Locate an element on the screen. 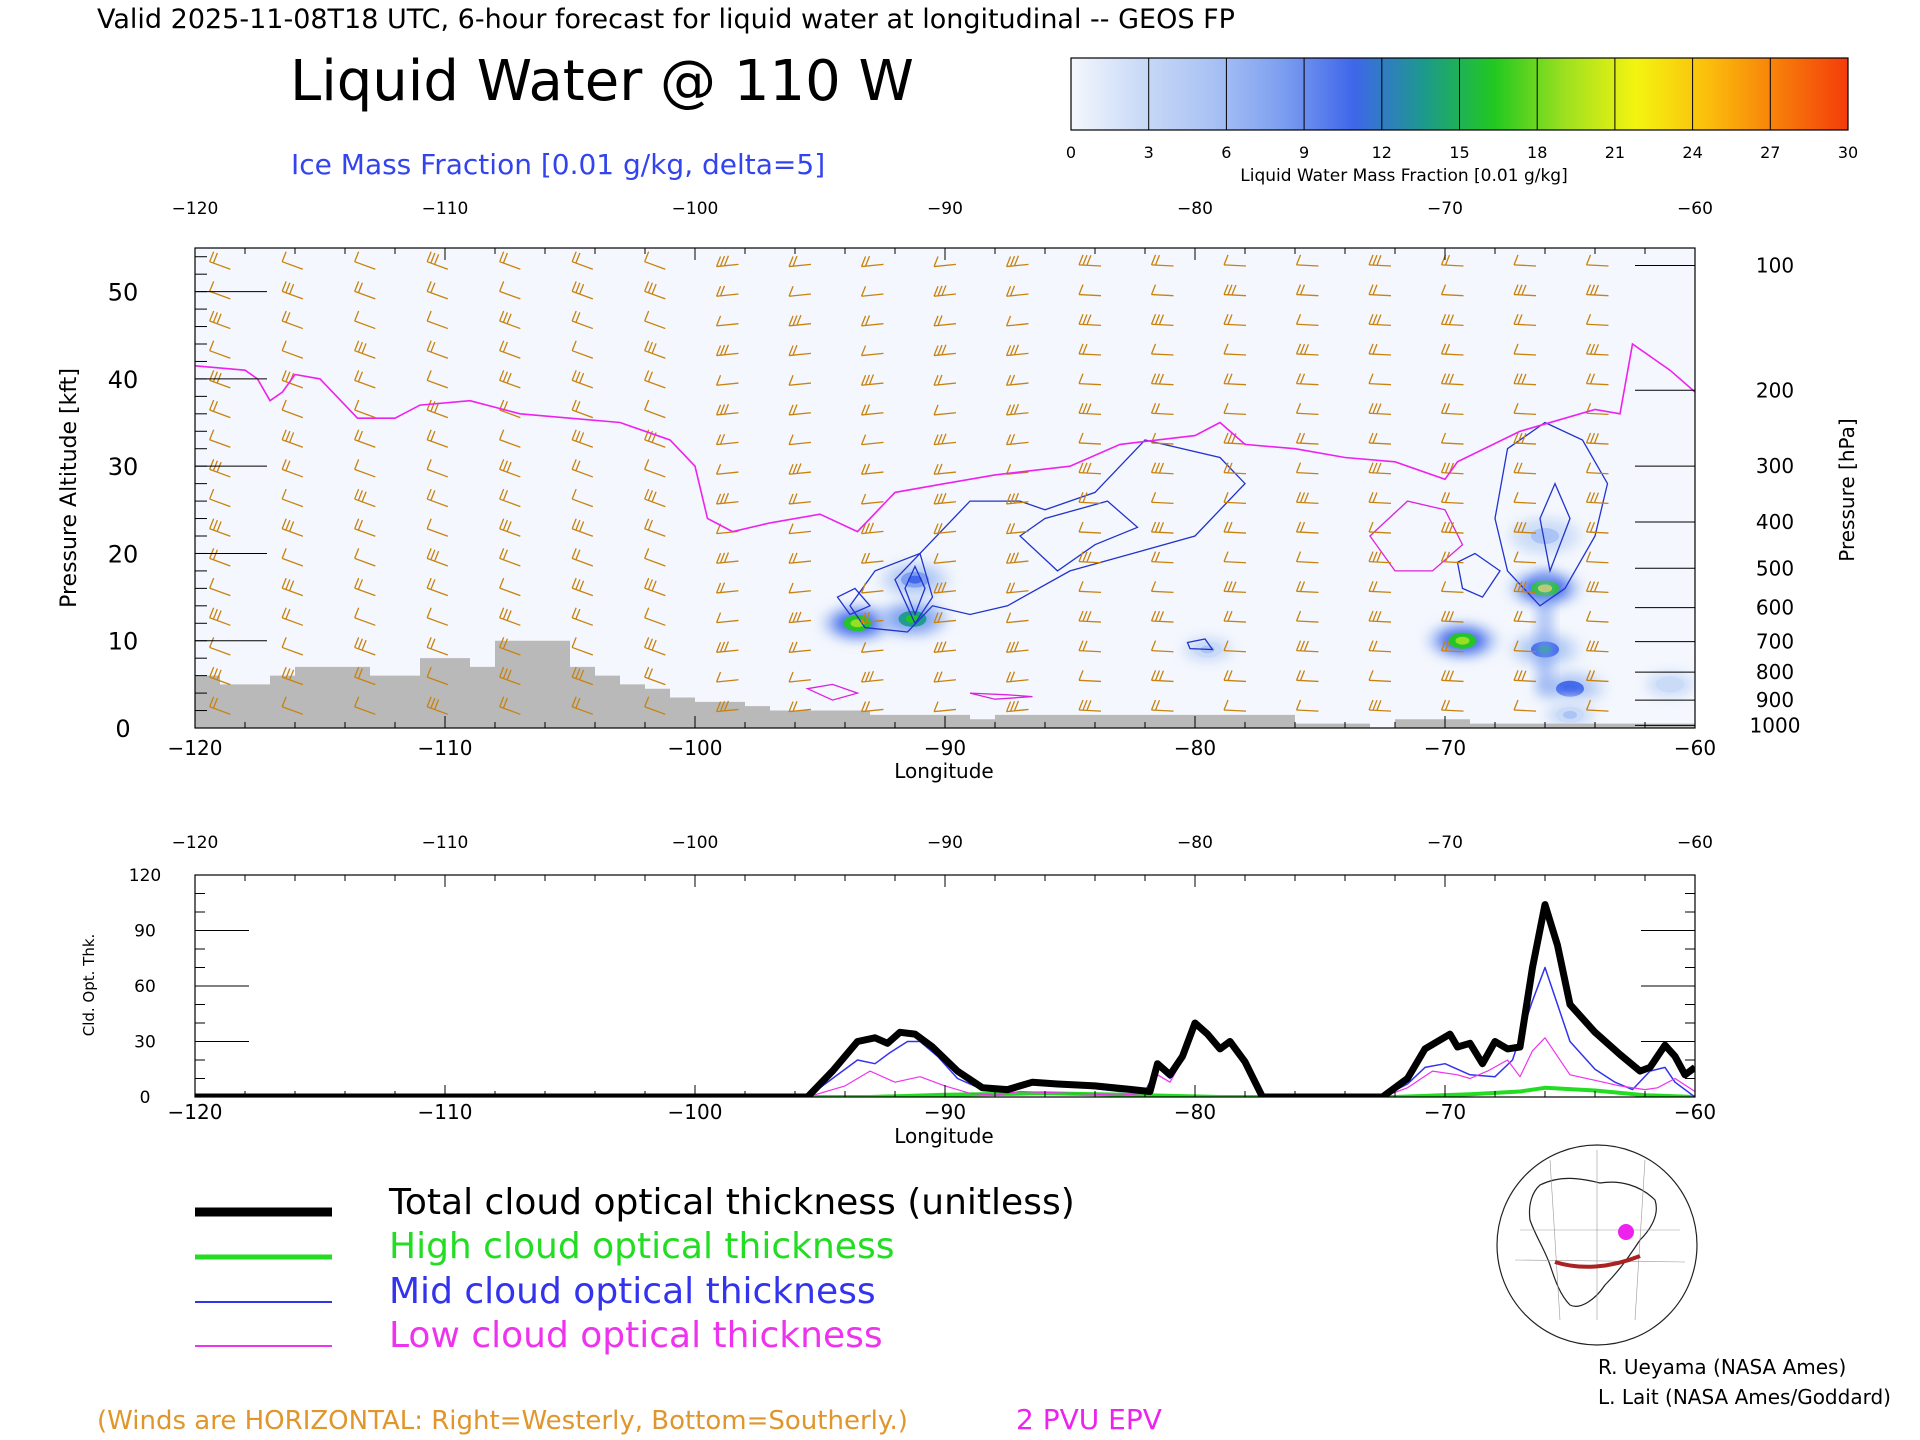 The image size is (1920, 1440). legend-label-mid: Mid cloud optical thickness is located at coordinates (632, 1291).